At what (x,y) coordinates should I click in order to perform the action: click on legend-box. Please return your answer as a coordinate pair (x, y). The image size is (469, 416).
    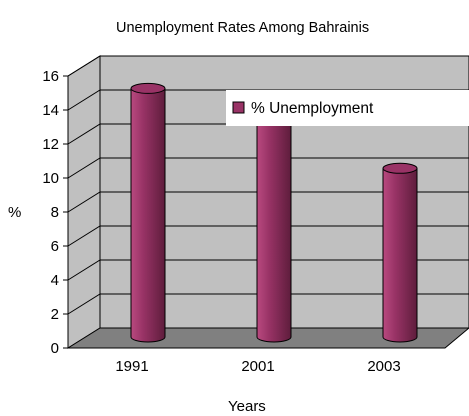
    Looking at the image, I should click on (347, 108).